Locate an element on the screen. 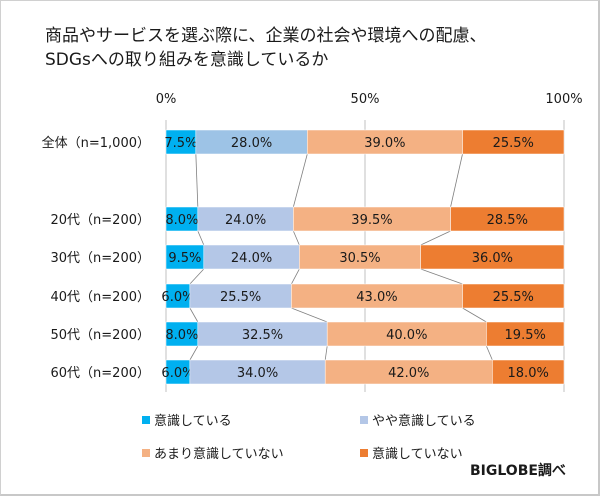  data-label: 40.0% is located at coordinates (406, 335).